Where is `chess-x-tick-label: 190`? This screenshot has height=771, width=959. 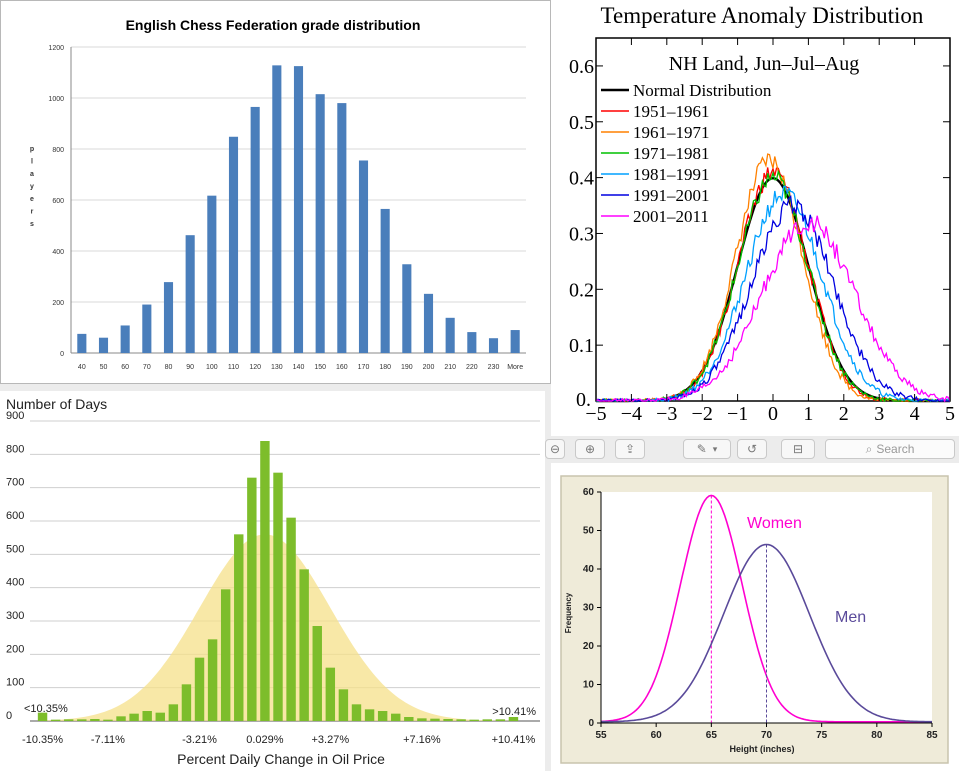
chess-x-tick-label: 190 is located at coordinates (407, 367).